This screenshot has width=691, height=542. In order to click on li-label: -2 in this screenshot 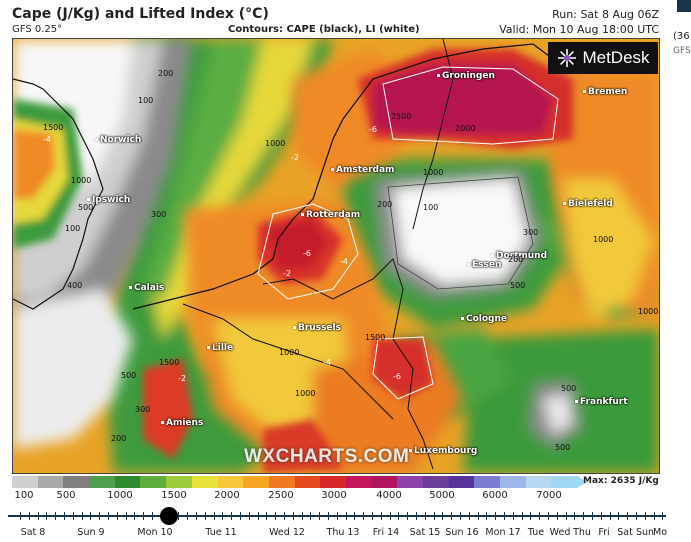, I will do `click(287, 273)`.